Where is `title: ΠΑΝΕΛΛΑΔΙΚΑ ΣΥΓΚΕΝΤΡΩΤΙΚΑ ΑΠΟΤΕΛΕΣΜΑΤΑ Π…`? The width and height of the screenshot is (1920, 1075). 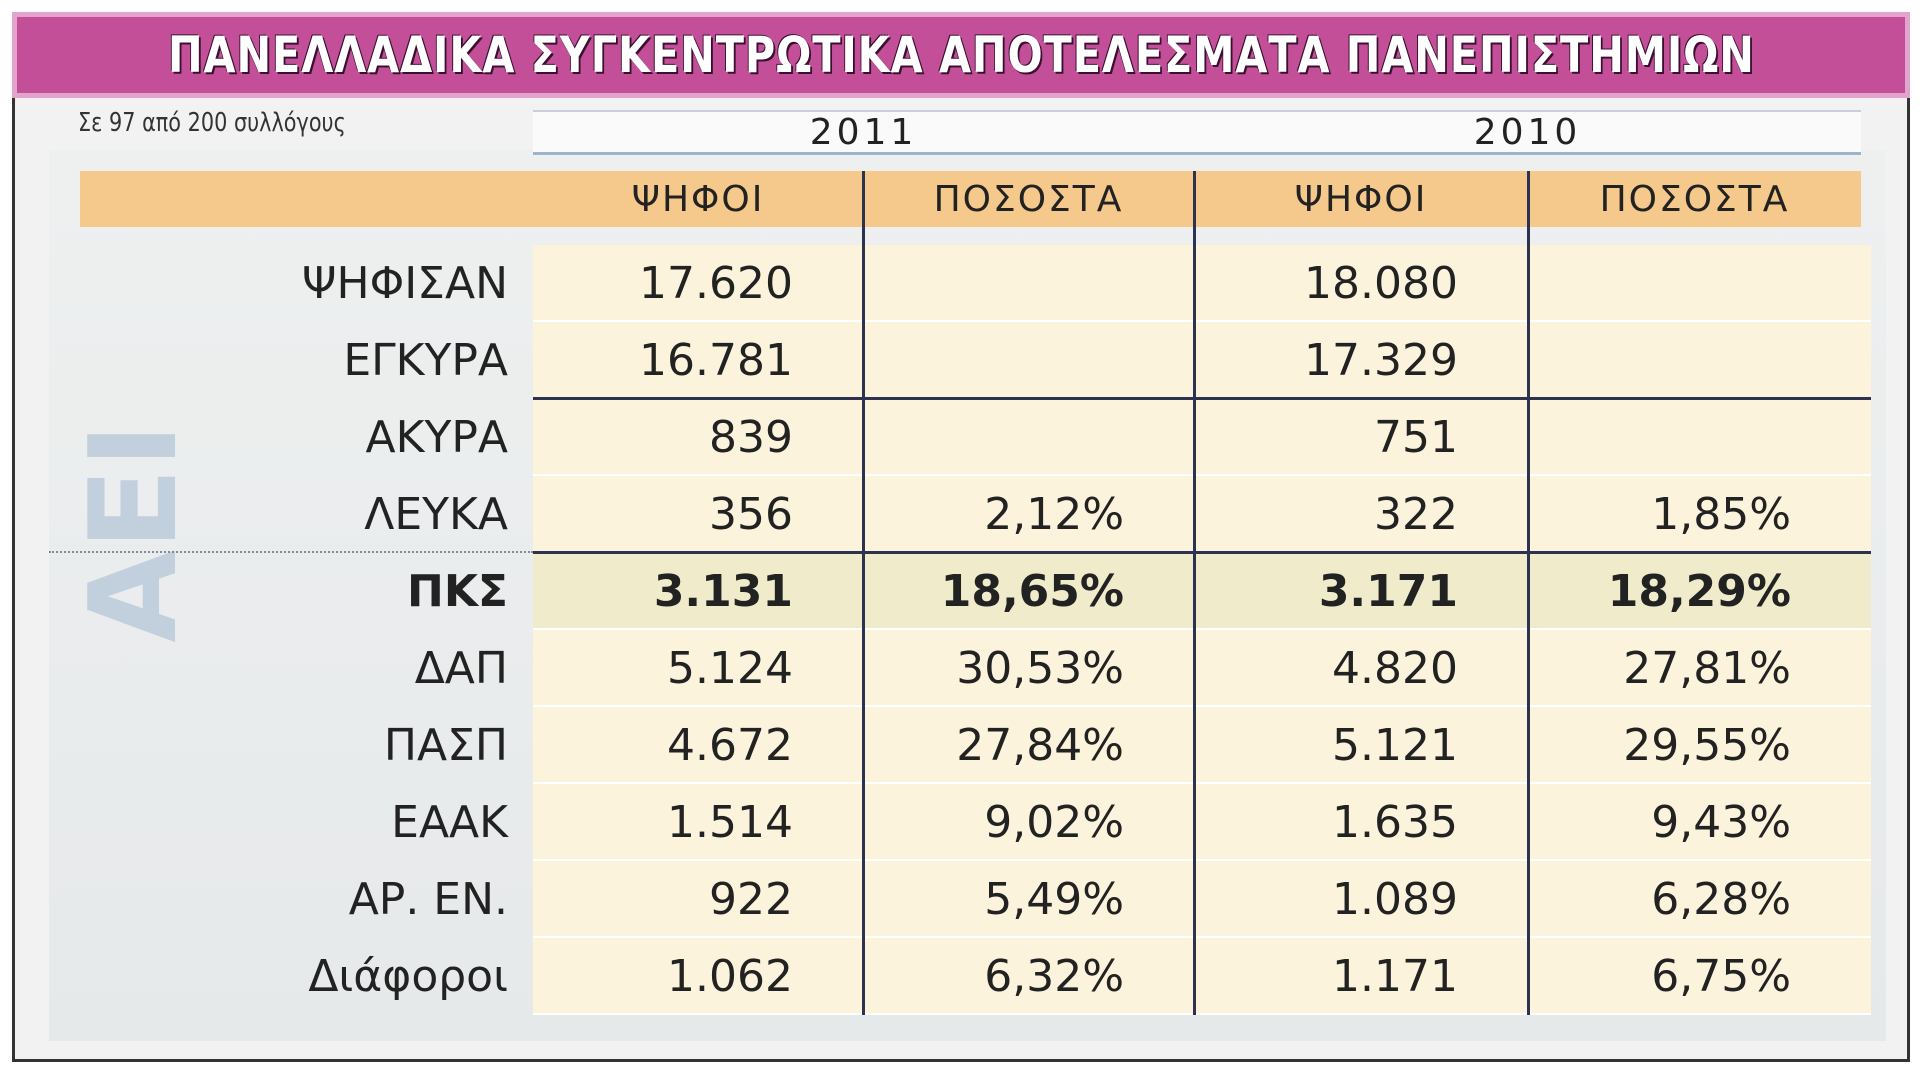
title: ΠΑΝΕΛΛΑΔΙΚΑ ΣΥΓΚΕΝΤΡΩΤΙΚΑ ΑΠΟΤΕΛΕΣΜΑΤΑ Π… is located at coordinates (961, 55).